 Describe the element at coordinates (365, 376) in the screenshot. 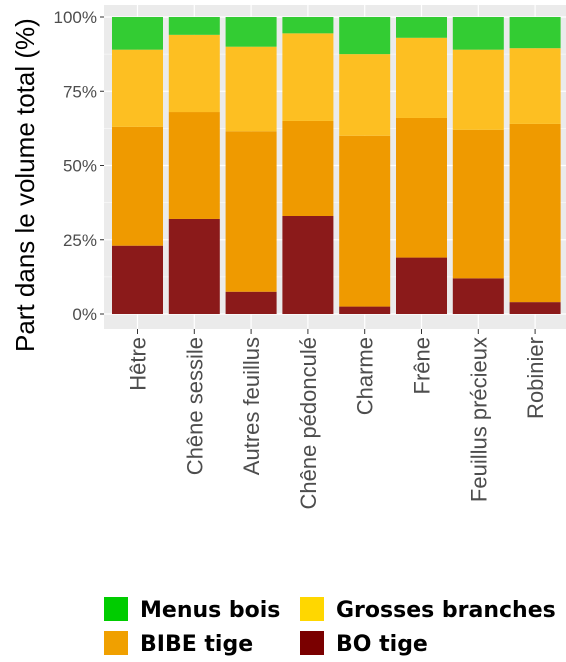

I see `x-tick-label: Charme` at that location.